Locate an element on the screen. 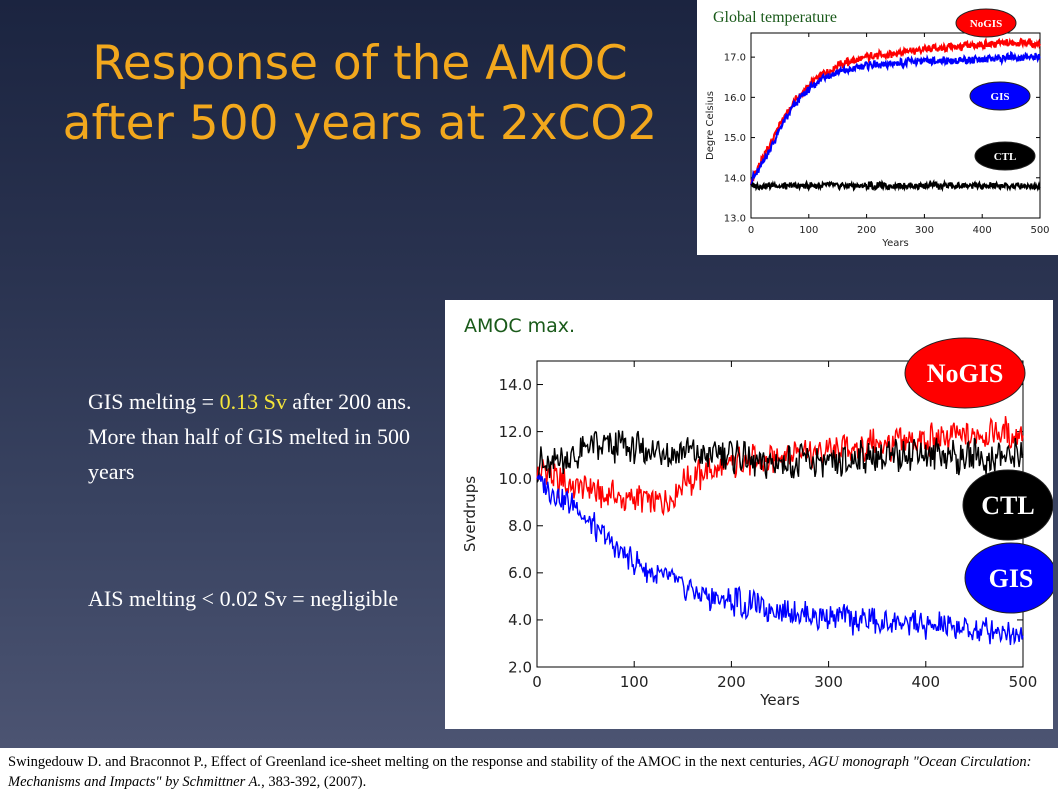  y-axis-label: Degre Celsius is located at coordinates (710, 125).